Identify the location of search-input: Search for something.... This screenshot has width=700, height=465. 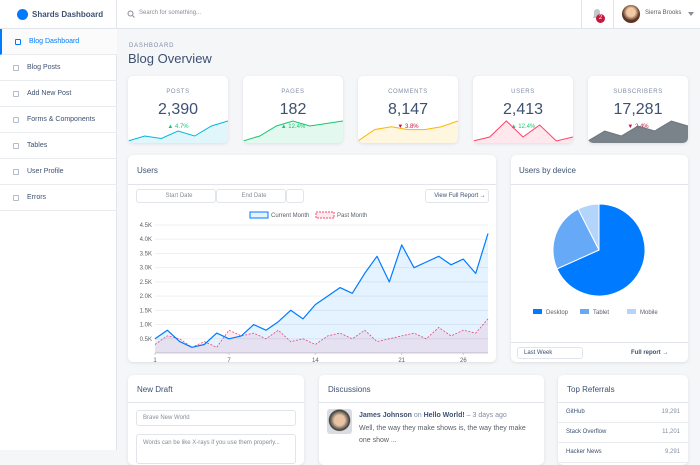
(170, 13).